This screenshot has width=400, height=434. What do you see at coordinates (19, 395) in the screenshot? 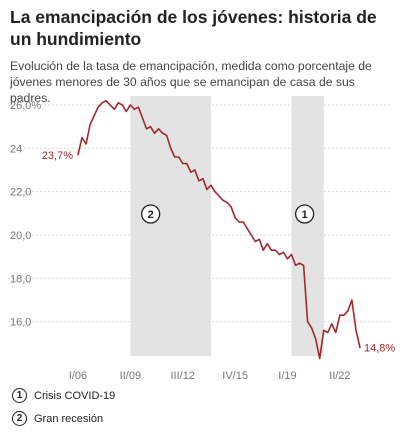
I see `badge-1-icon: 1` at bounding box center [19, 395].